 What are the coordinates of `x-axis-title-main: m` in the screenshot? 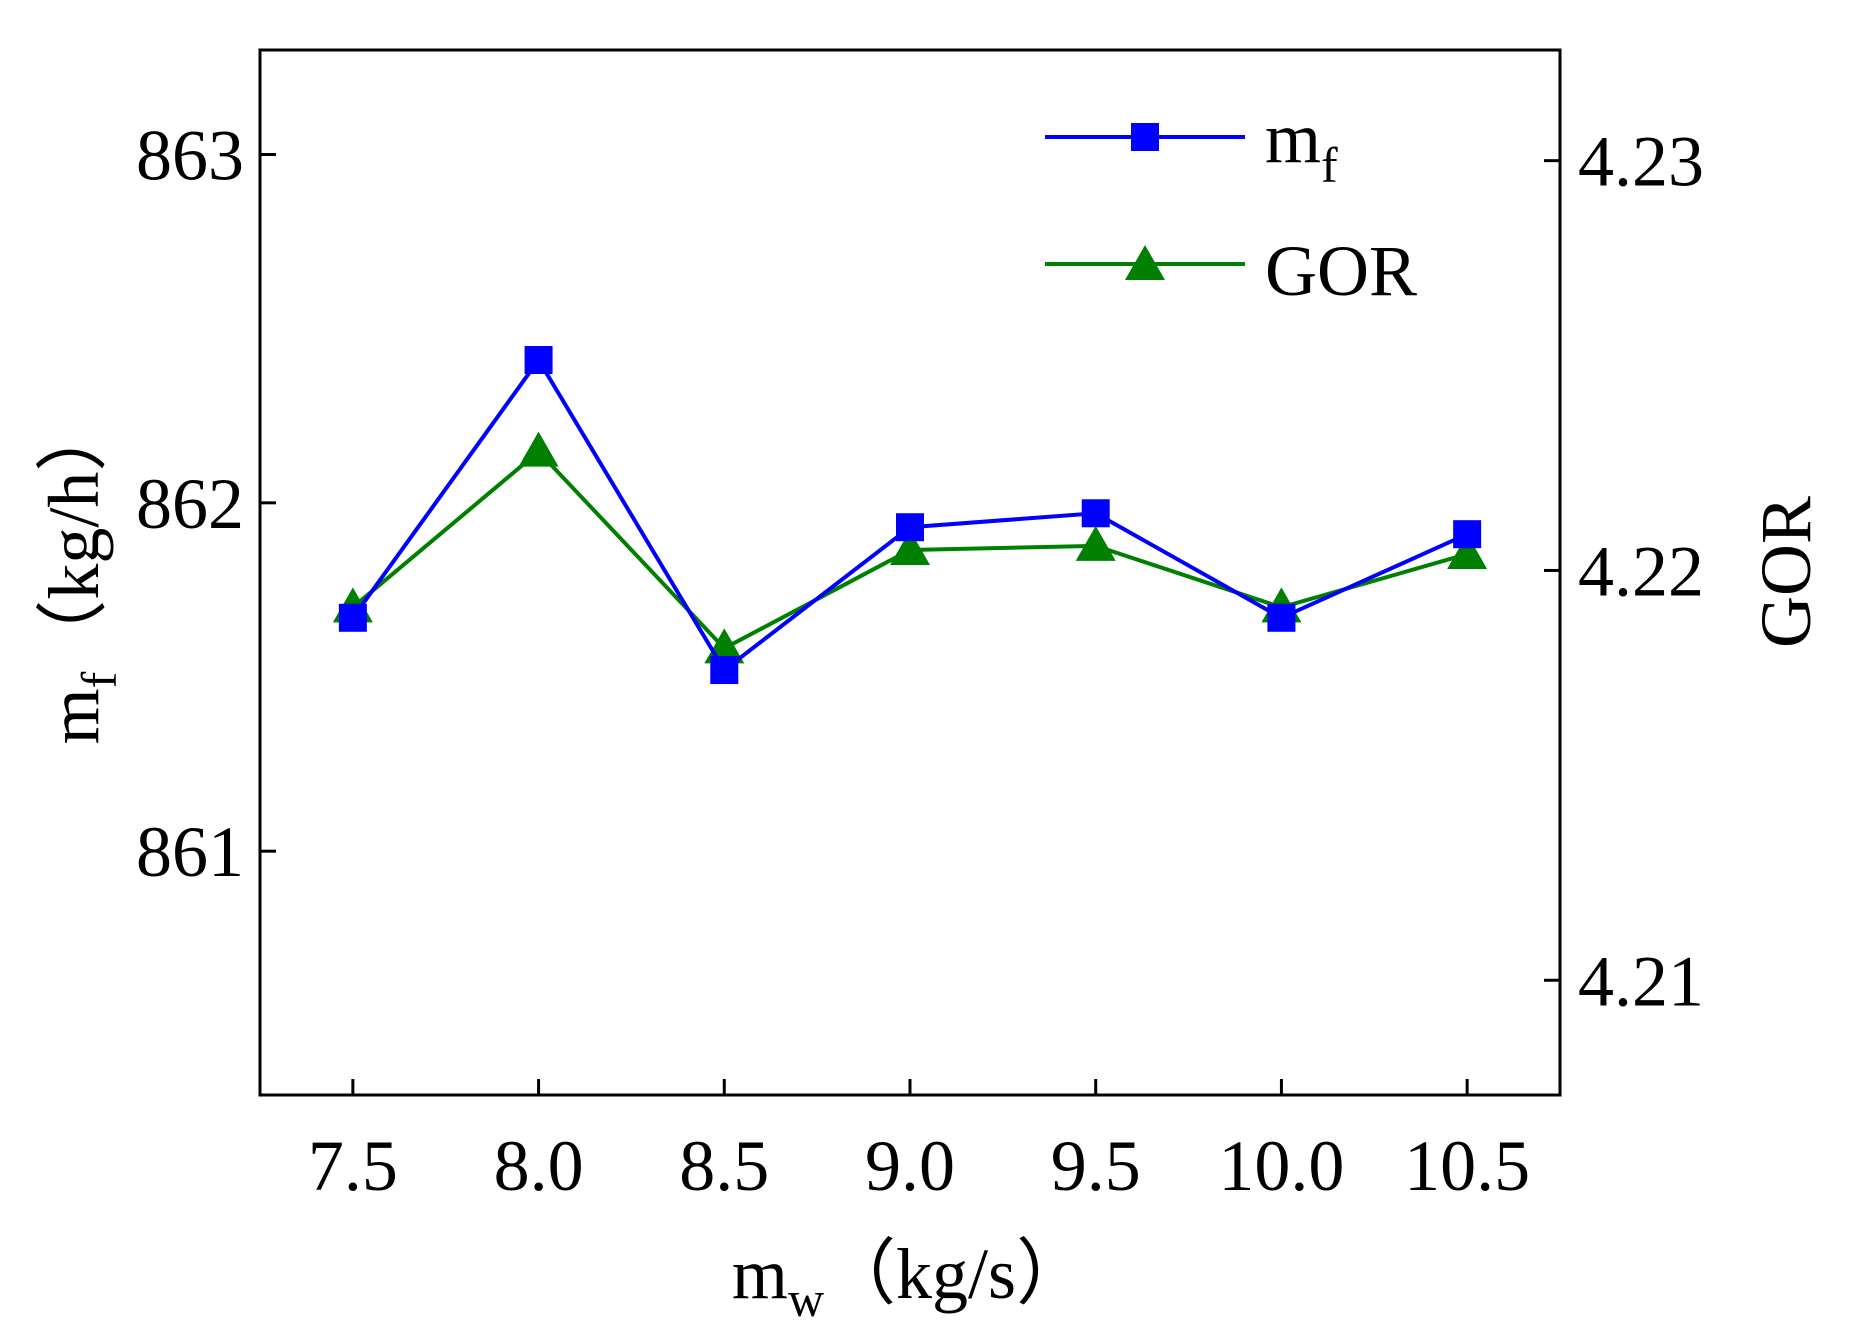 It's located at (760, 1274).